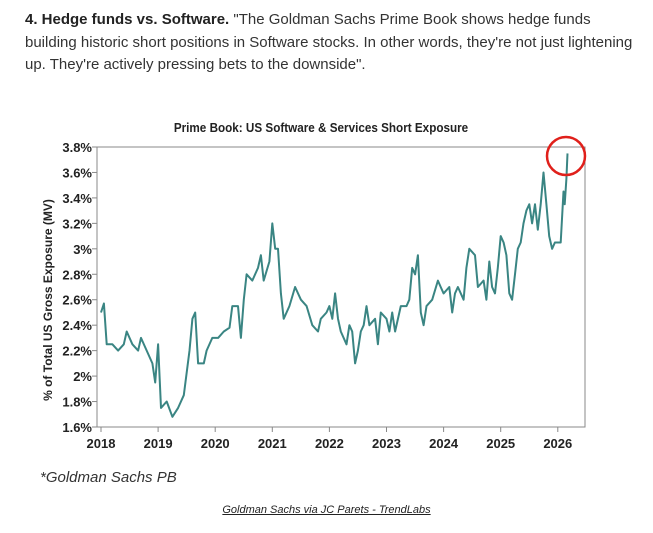 Image resolution: width=653 pixels, height=533 pixels. Describe the element at coordinates (108, 477) in the screenshot. I see `chart-source-note: *Goldman Sachs PB` at that location.